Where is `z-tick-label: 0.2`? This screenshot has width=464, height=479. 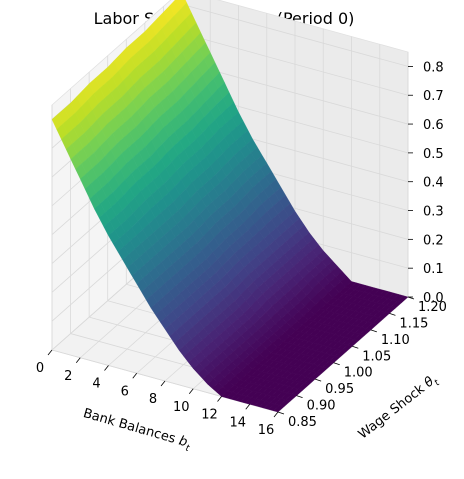 z-tick-label: 0.2 is located at coordinates (433, 240).